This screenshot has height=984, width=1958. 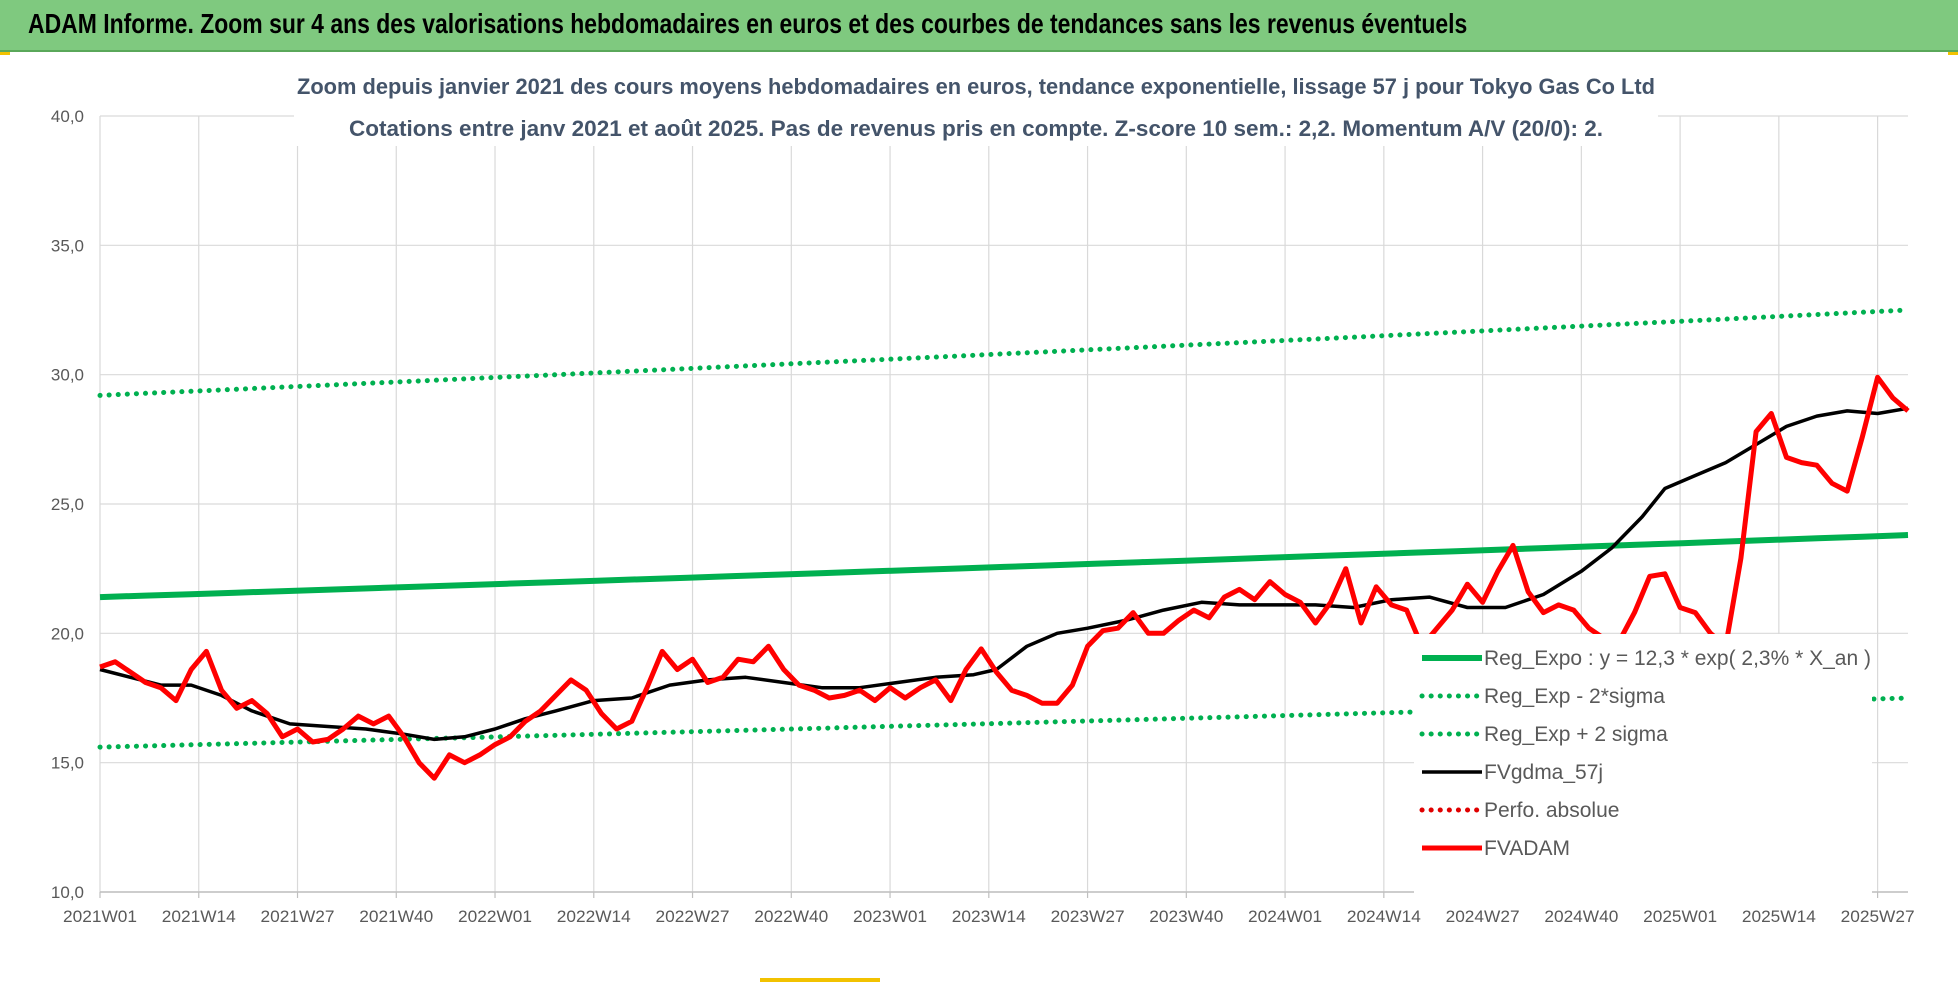 I want to click on y-tick-label: 15,0, so click(x=67, y=763).